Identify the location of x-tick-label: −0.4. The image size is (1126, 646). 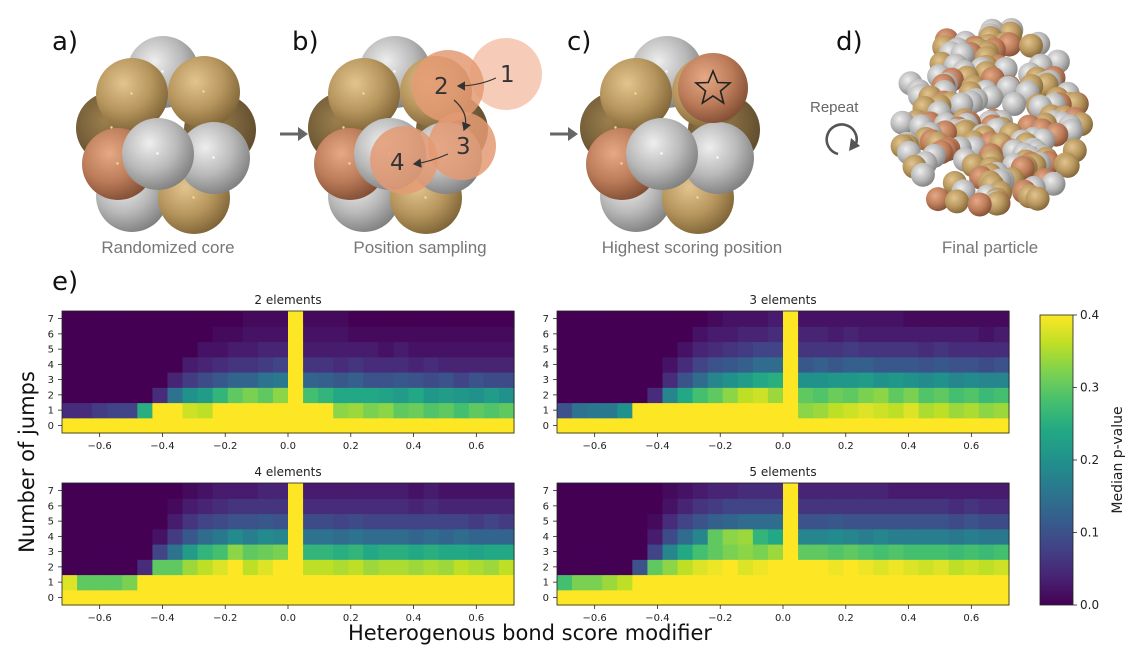
(657, 446).